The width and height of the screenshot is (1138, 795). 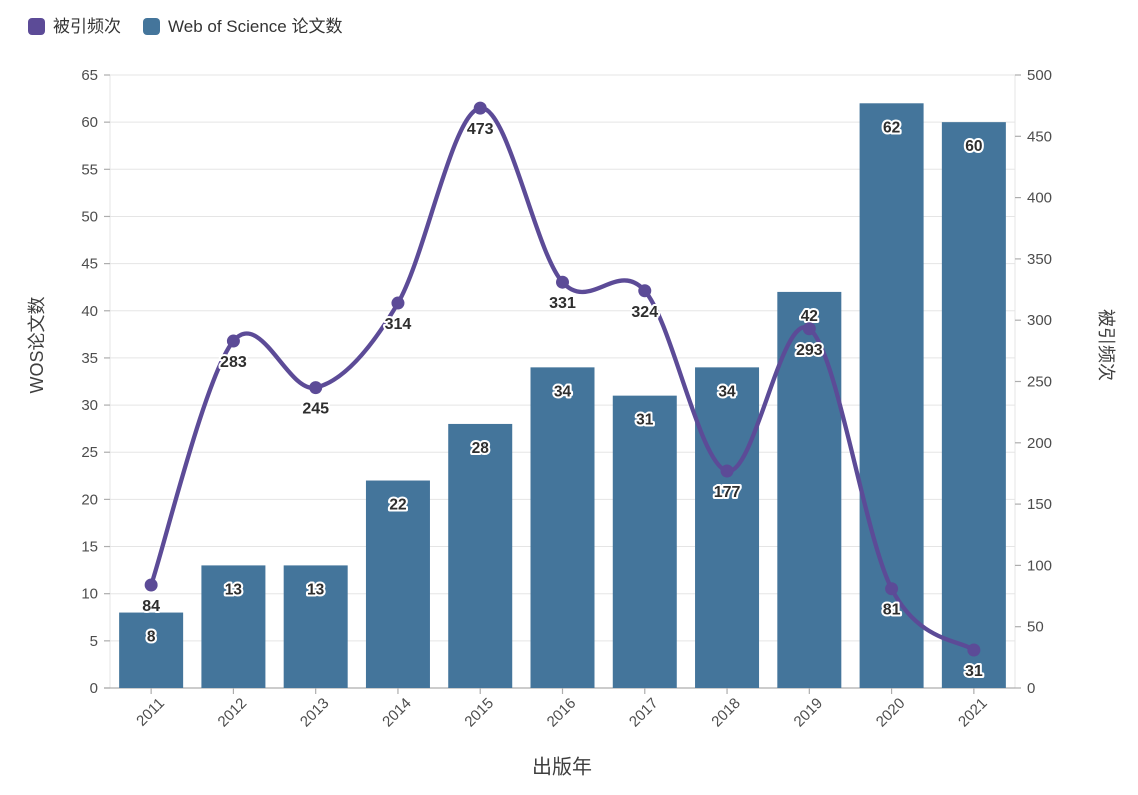 What do you see at coordinates (255, 26) in the screenshot?
I see `legend-label-wos-papers: Web of Science 论文数` at bounding box center [255, 26].